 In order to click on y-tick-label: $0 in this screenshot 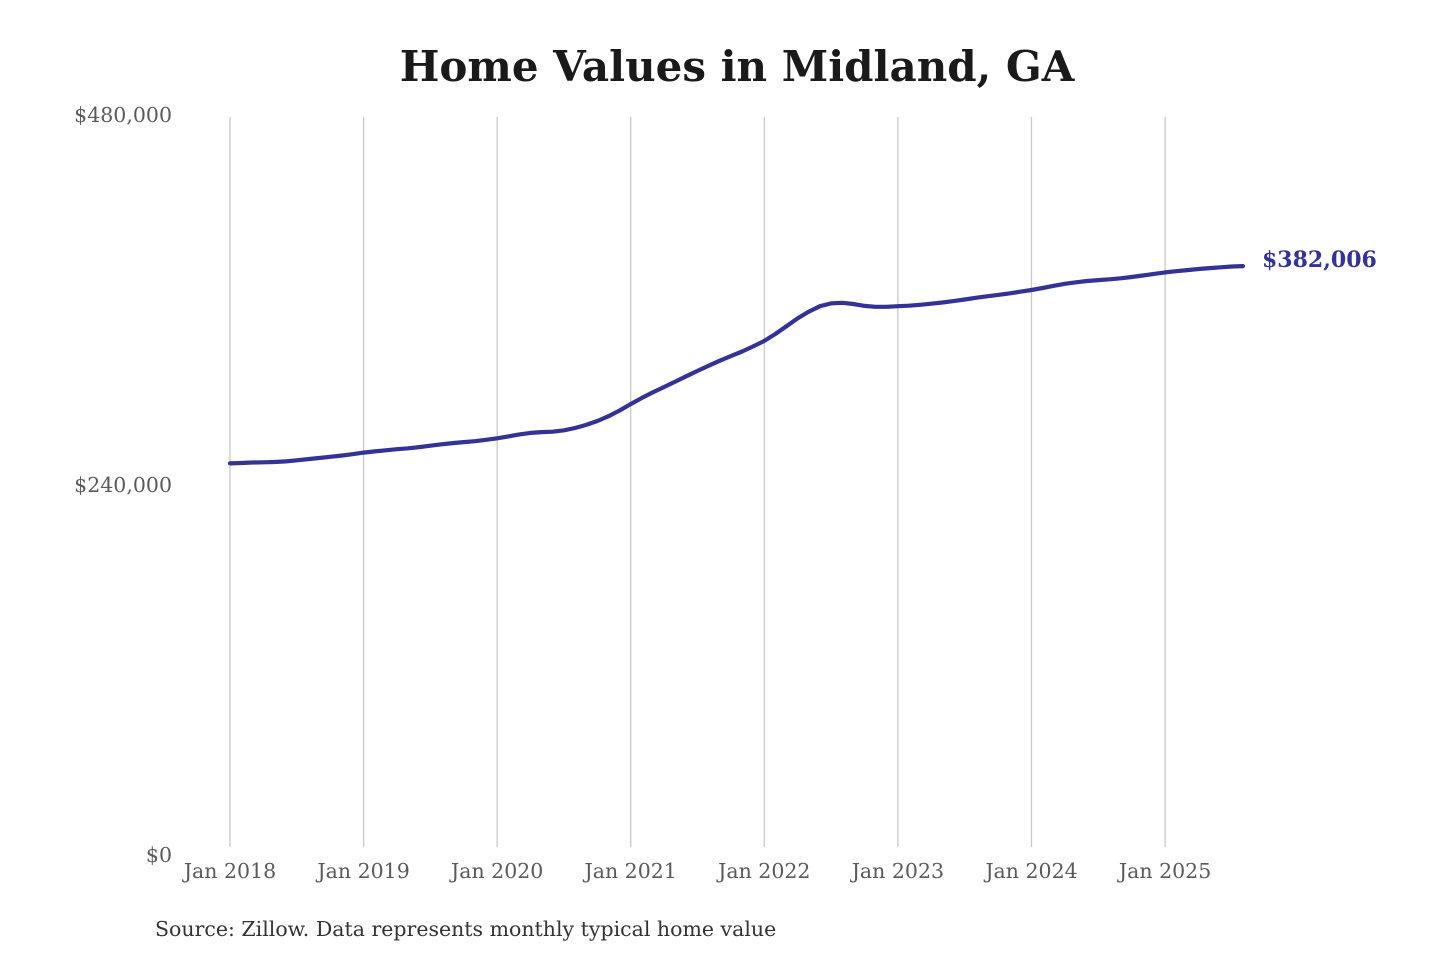, I will do `click(159, 855)`.